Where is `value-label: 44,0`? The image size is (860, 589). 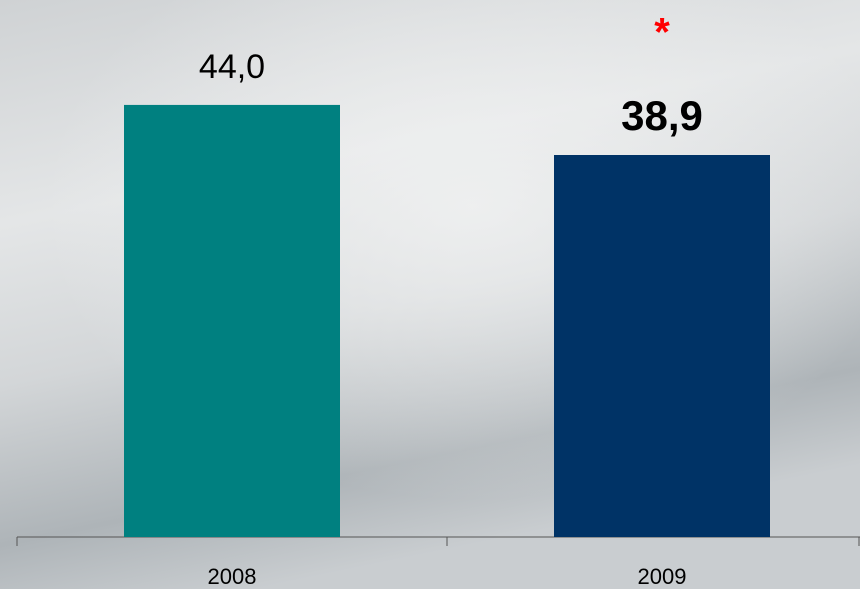 value-label: 44,0 is located at coordinates (232, 67).